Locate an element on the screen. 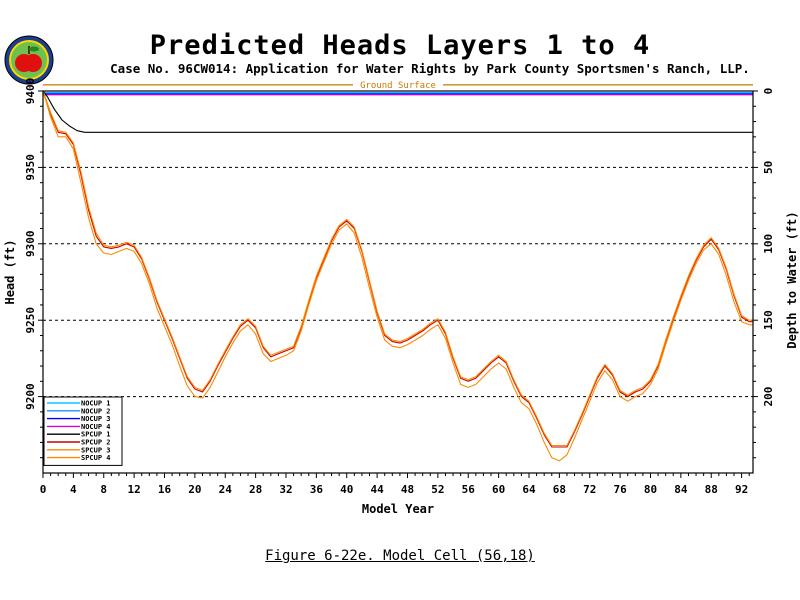 The image size is (800, 600). ground-surface: Ground Surface is located at coordinates (398, 85).